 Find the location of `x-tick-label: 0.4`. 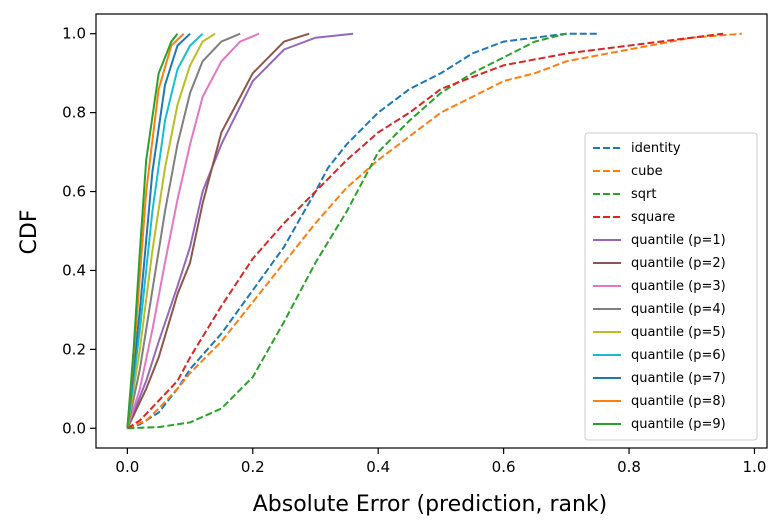

x-tick-label: 0.4 is located at coordinates (378, 467).